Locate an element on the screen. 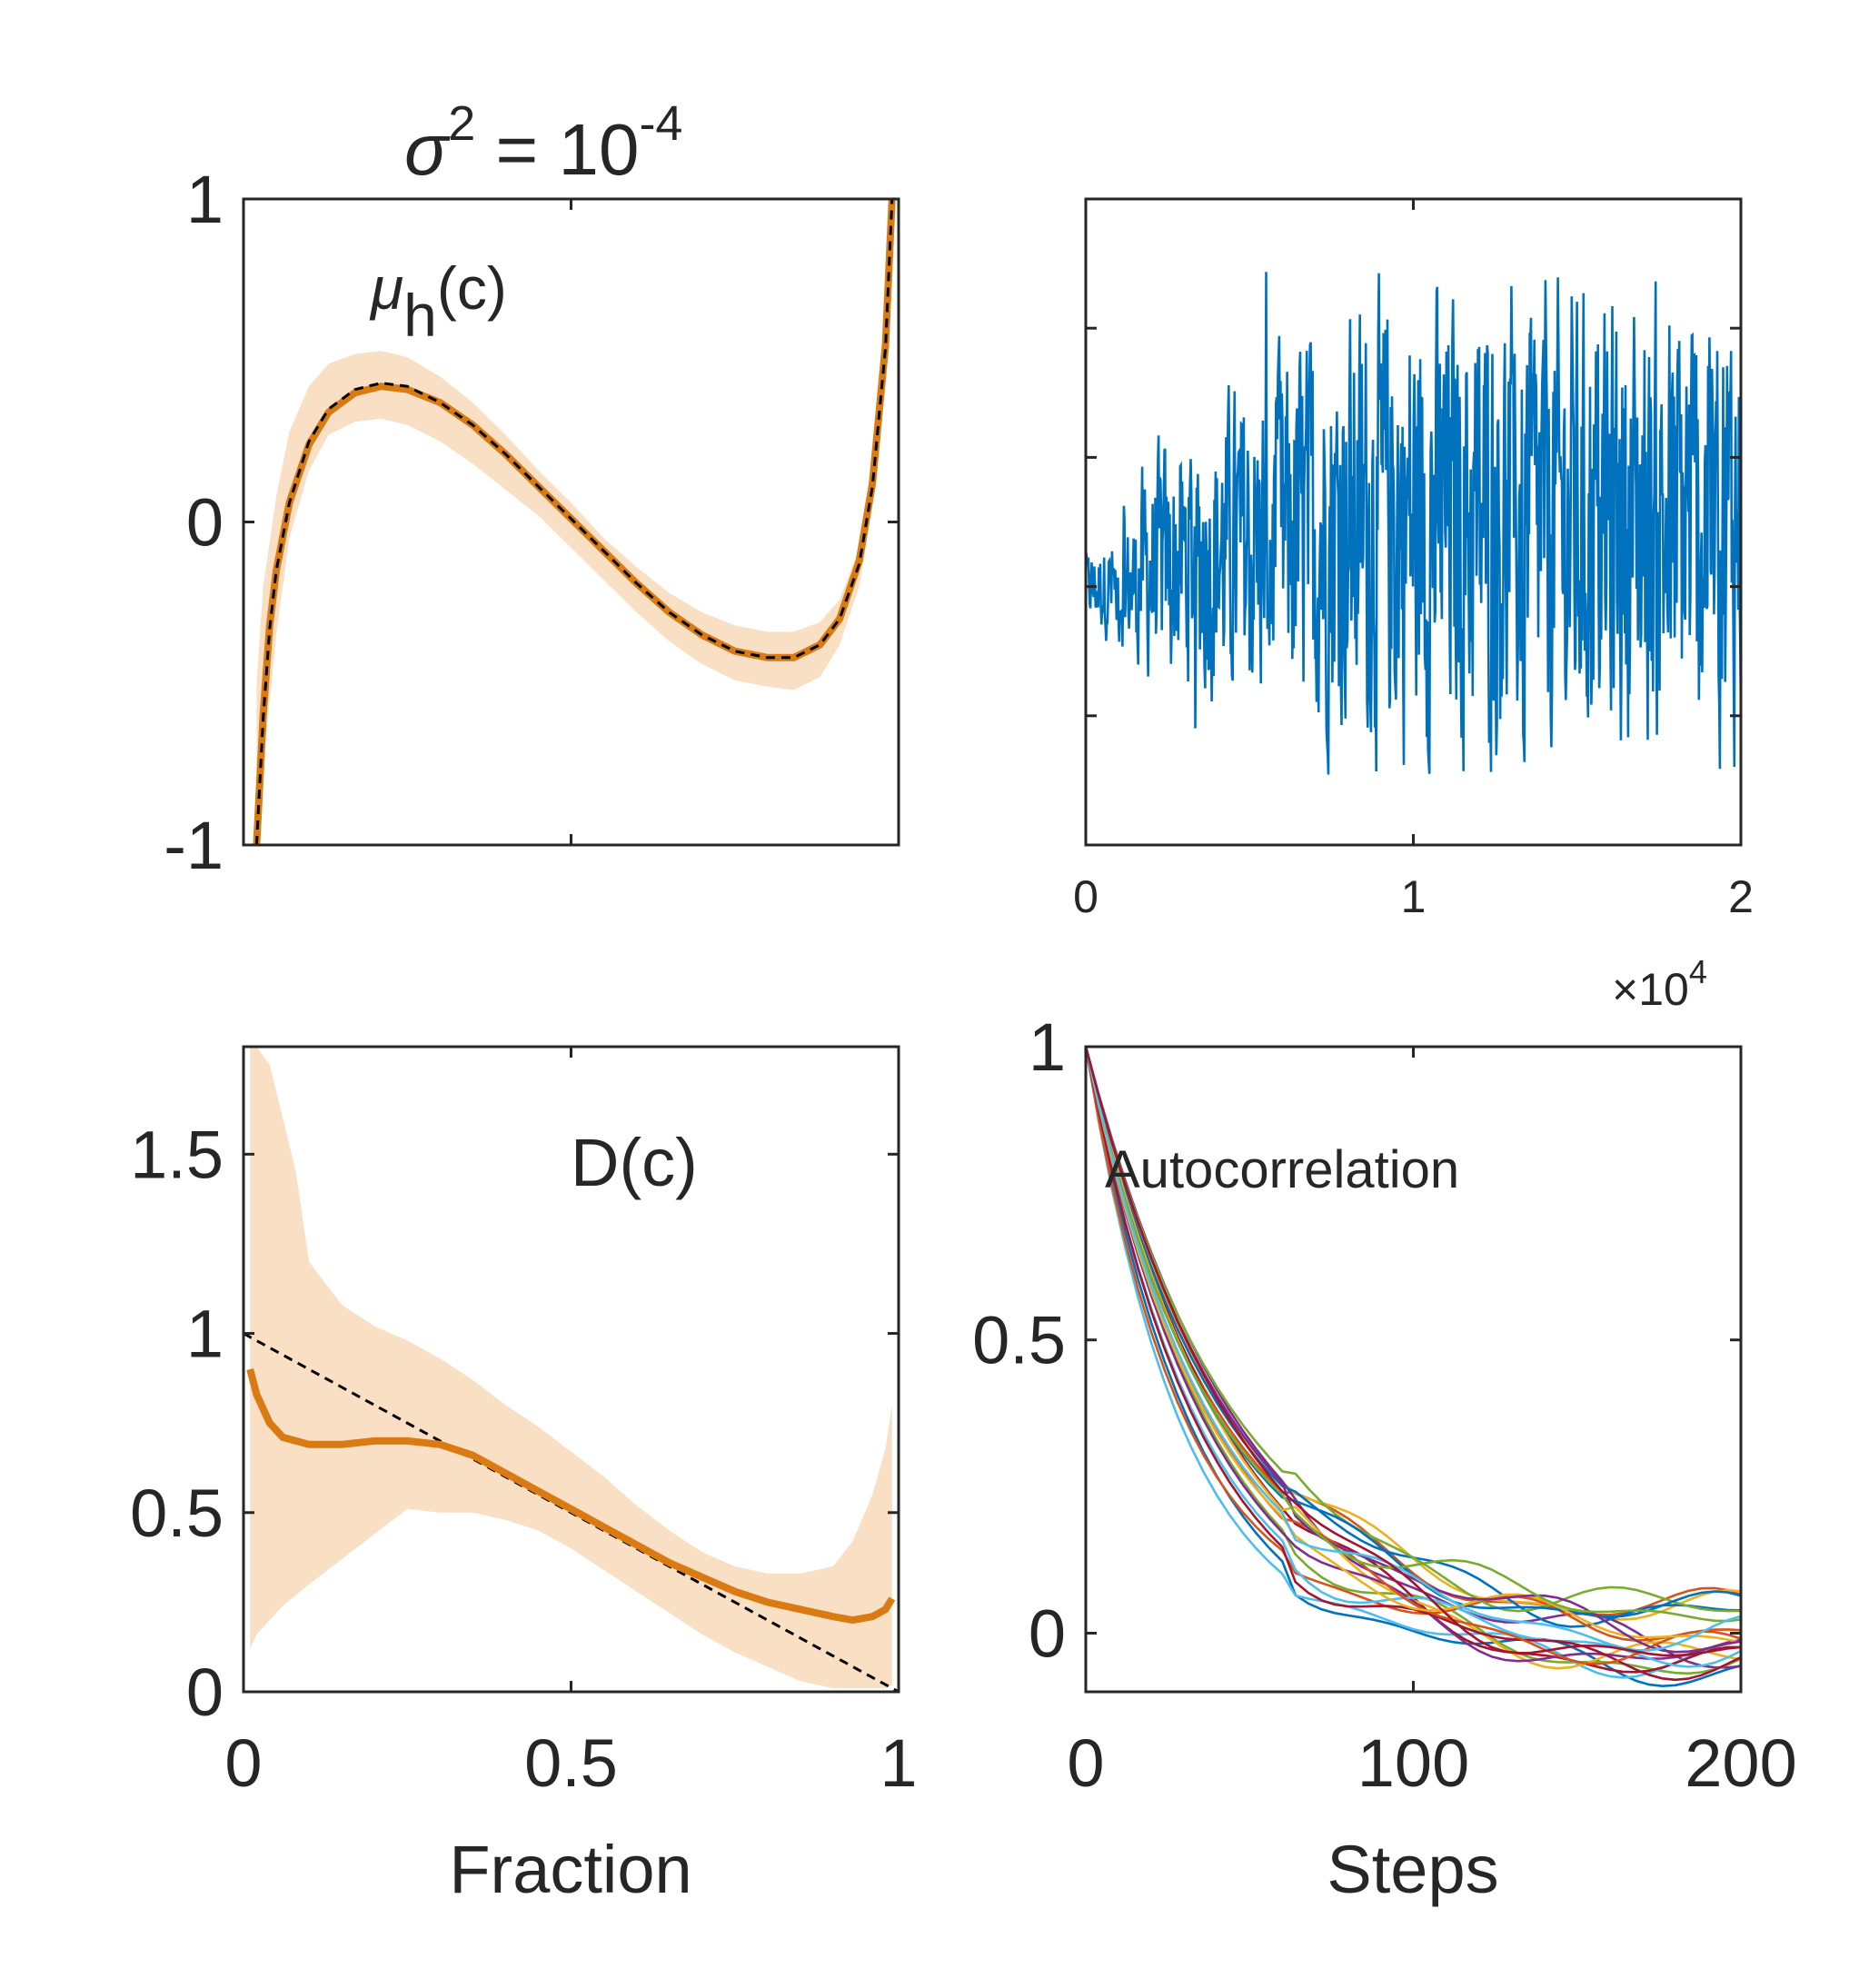  drift-annotation-base: μ is located at coordinates (386, 288).